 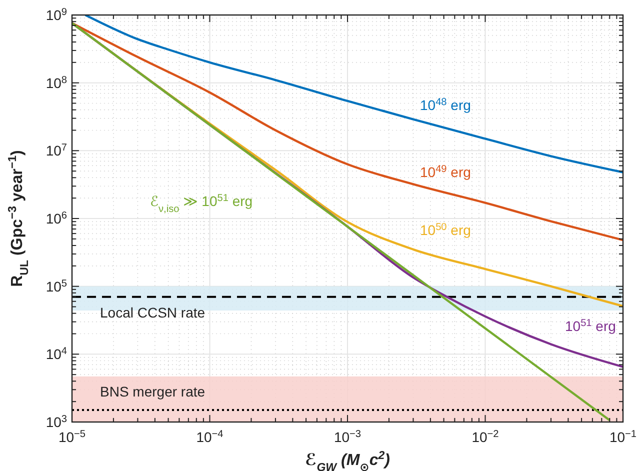 I want to click on text: ℰ$_{ν,iso}$ ≫ 10$^{51}$ erg, so click(x=201, y=203).